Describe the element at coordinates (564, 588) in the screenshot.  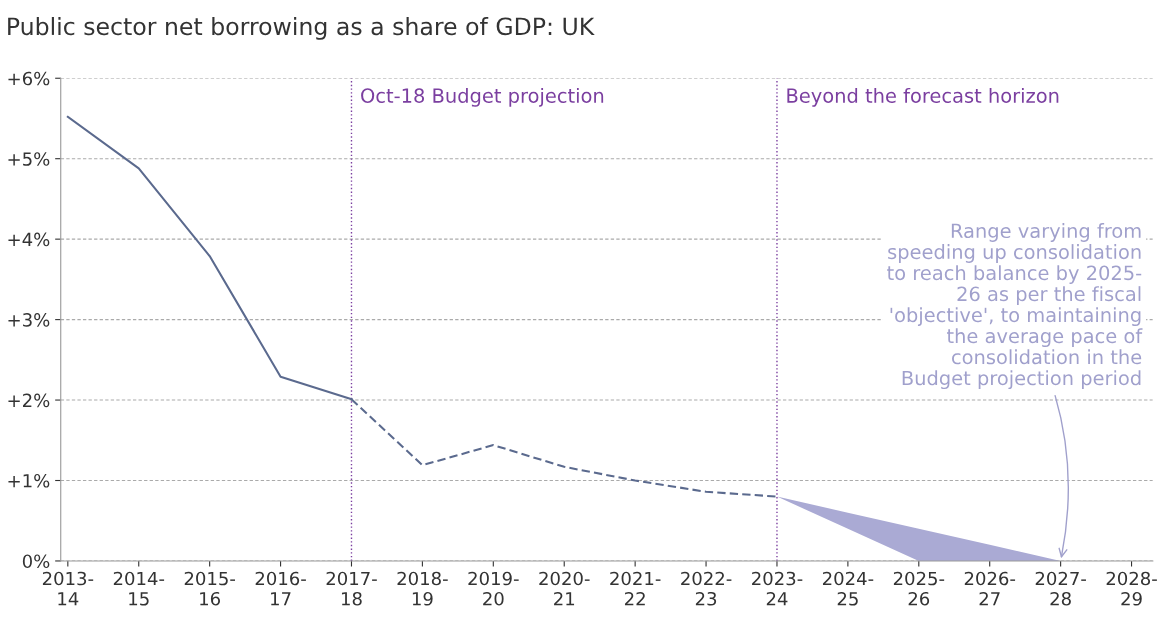
I see `x-tick-label: 2020- 21` at that location.